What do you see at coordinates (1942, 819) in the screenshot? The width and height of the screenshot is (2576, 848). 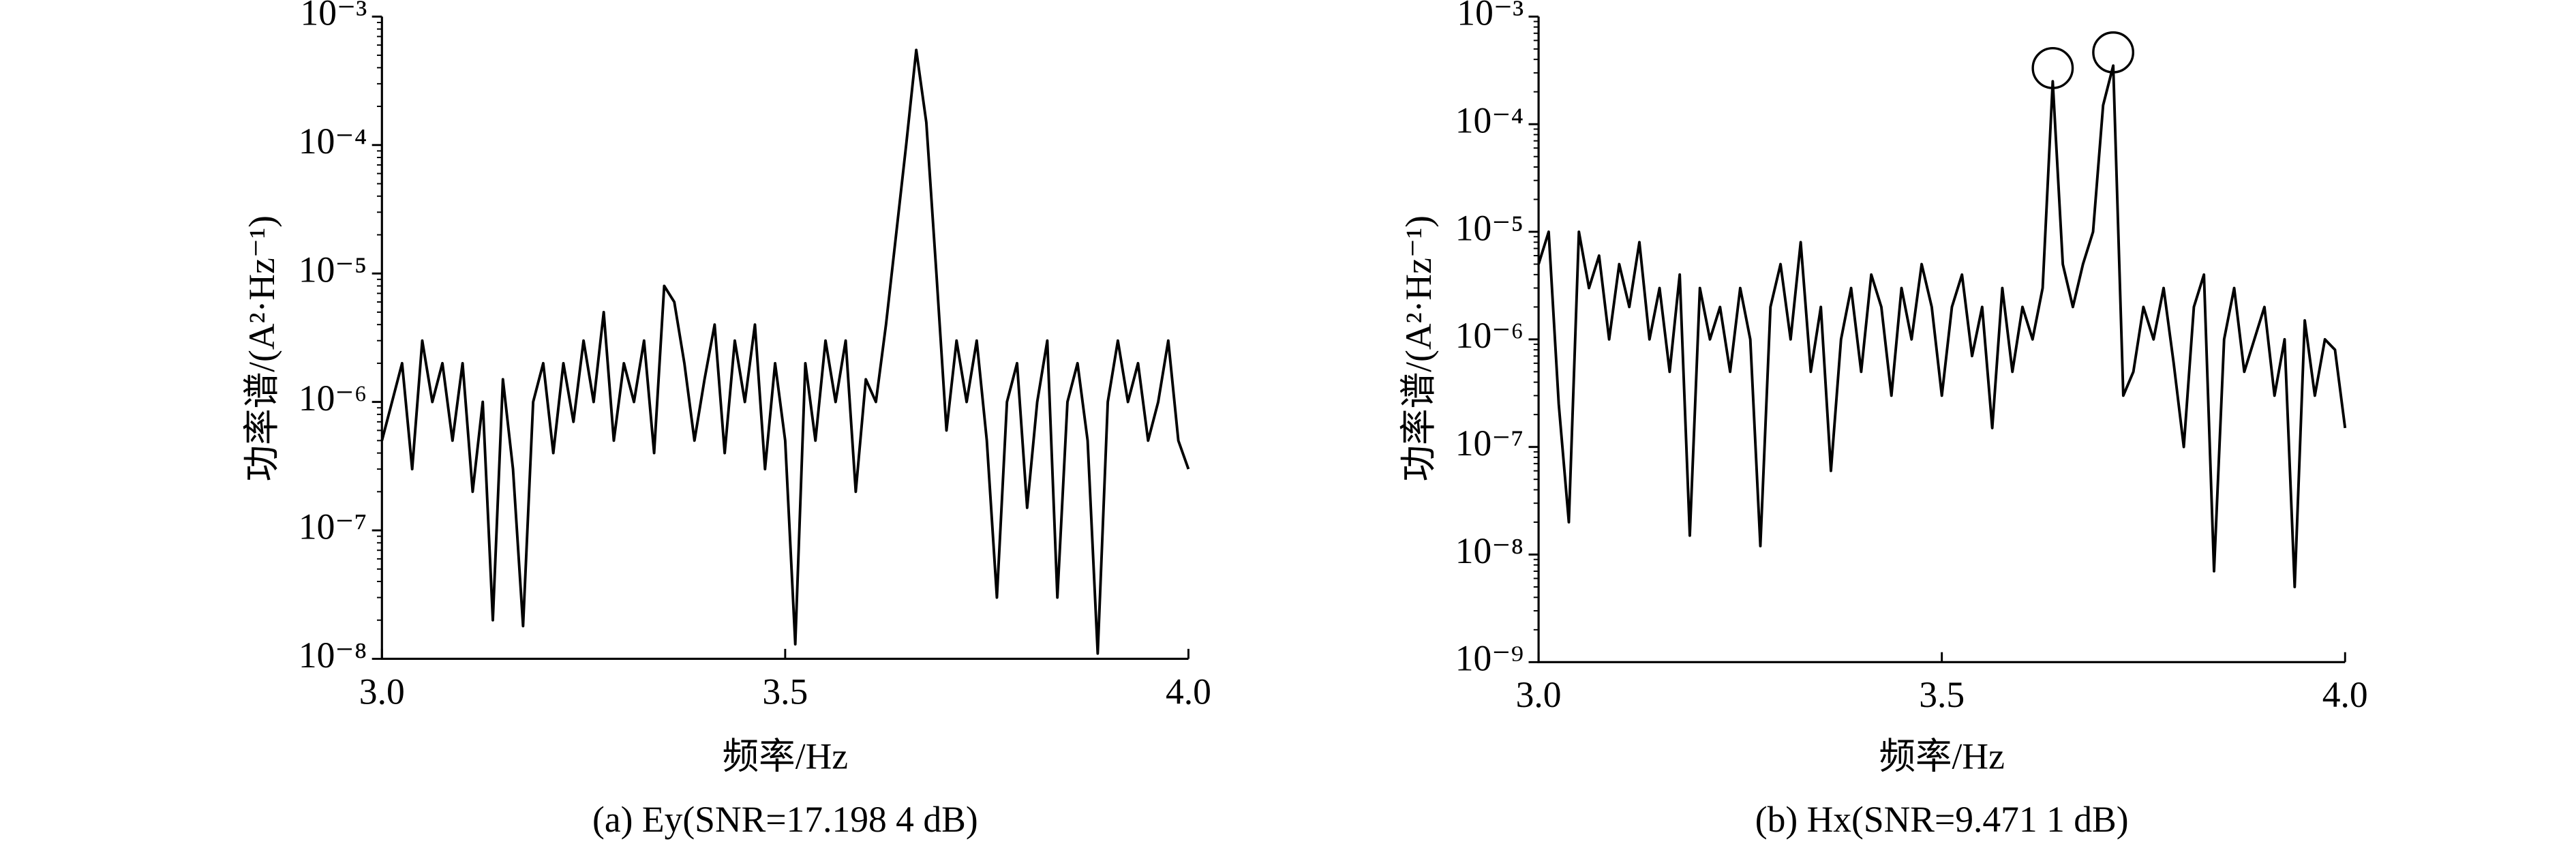 I see `caption: (b) Hx(SNR=9.471 1 dB)` at bounding box center [1942, 819].